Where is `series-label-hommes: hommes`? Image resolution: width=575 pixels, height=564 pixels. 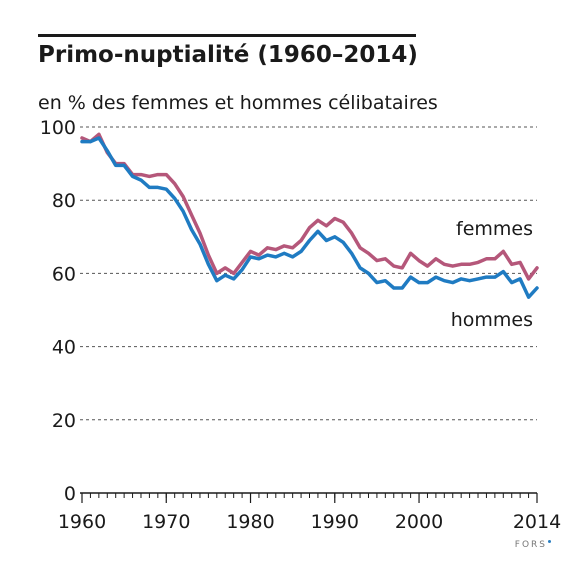 series-label-hommes: hommes is located at coordinates (492, 320).